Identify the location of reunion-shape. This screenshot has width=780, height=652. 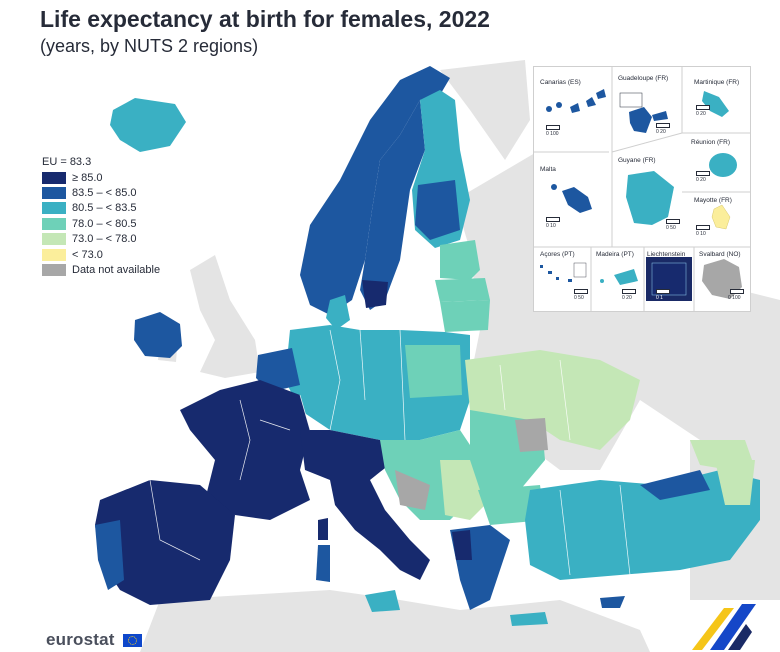
(723, 165).